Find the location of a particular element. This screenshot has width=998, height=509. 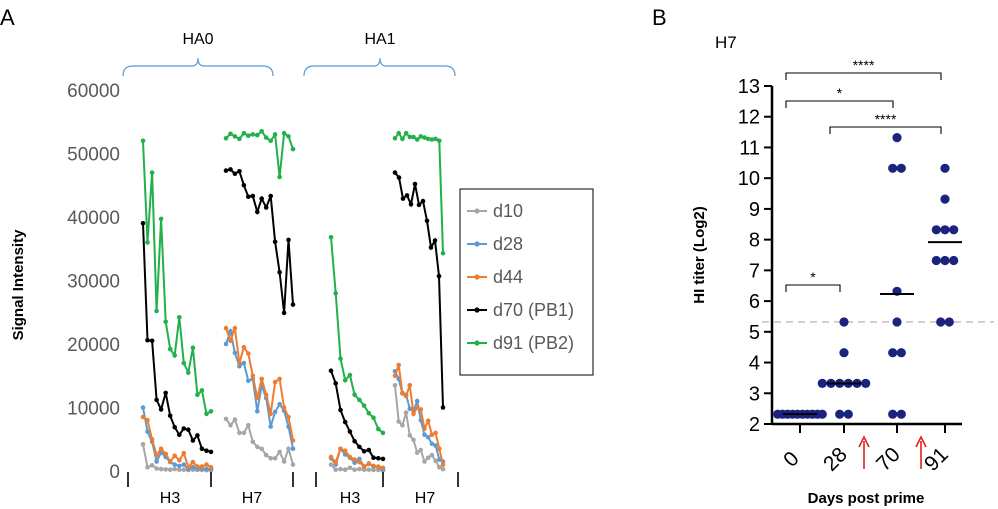

scatter-points is located at coordinates (867, 276).